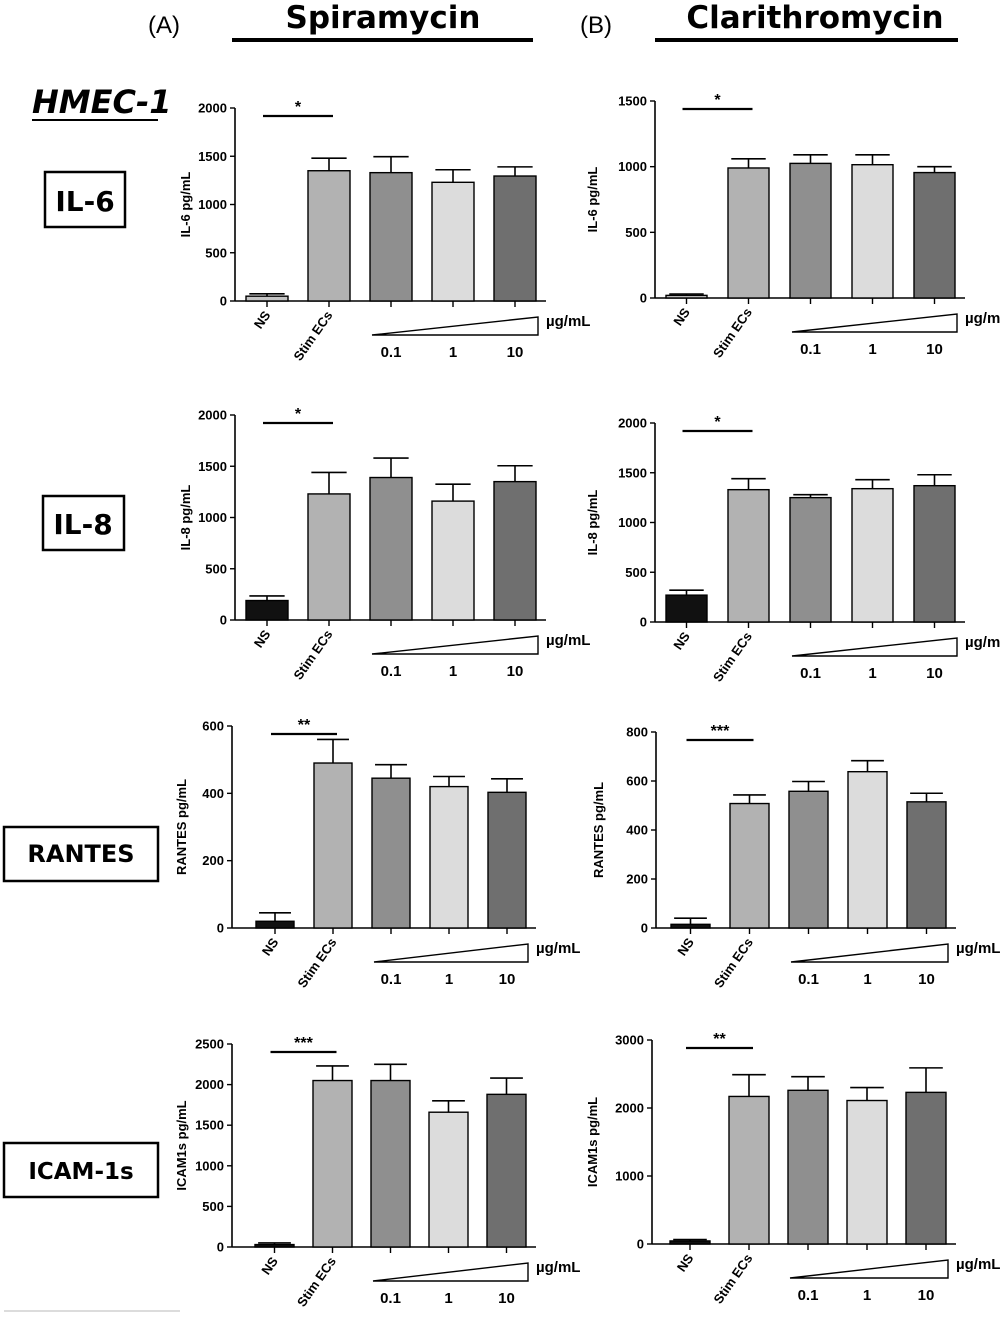 The image size is (1000, 1317). Describe the element at coordinates (212, 415) in the screenshot. I see `y-tick-label: 2000` at that location.